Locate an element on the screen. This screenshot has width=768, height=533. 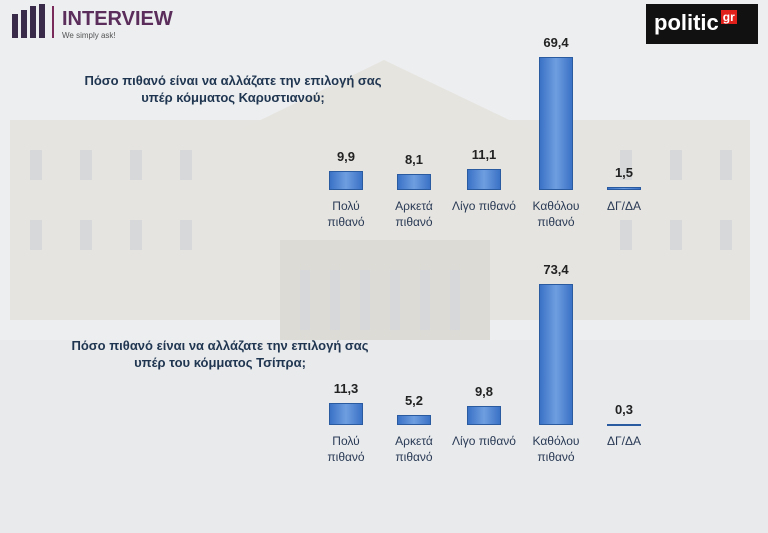
value-label: 69,4 is located at coordinates (556, 42).